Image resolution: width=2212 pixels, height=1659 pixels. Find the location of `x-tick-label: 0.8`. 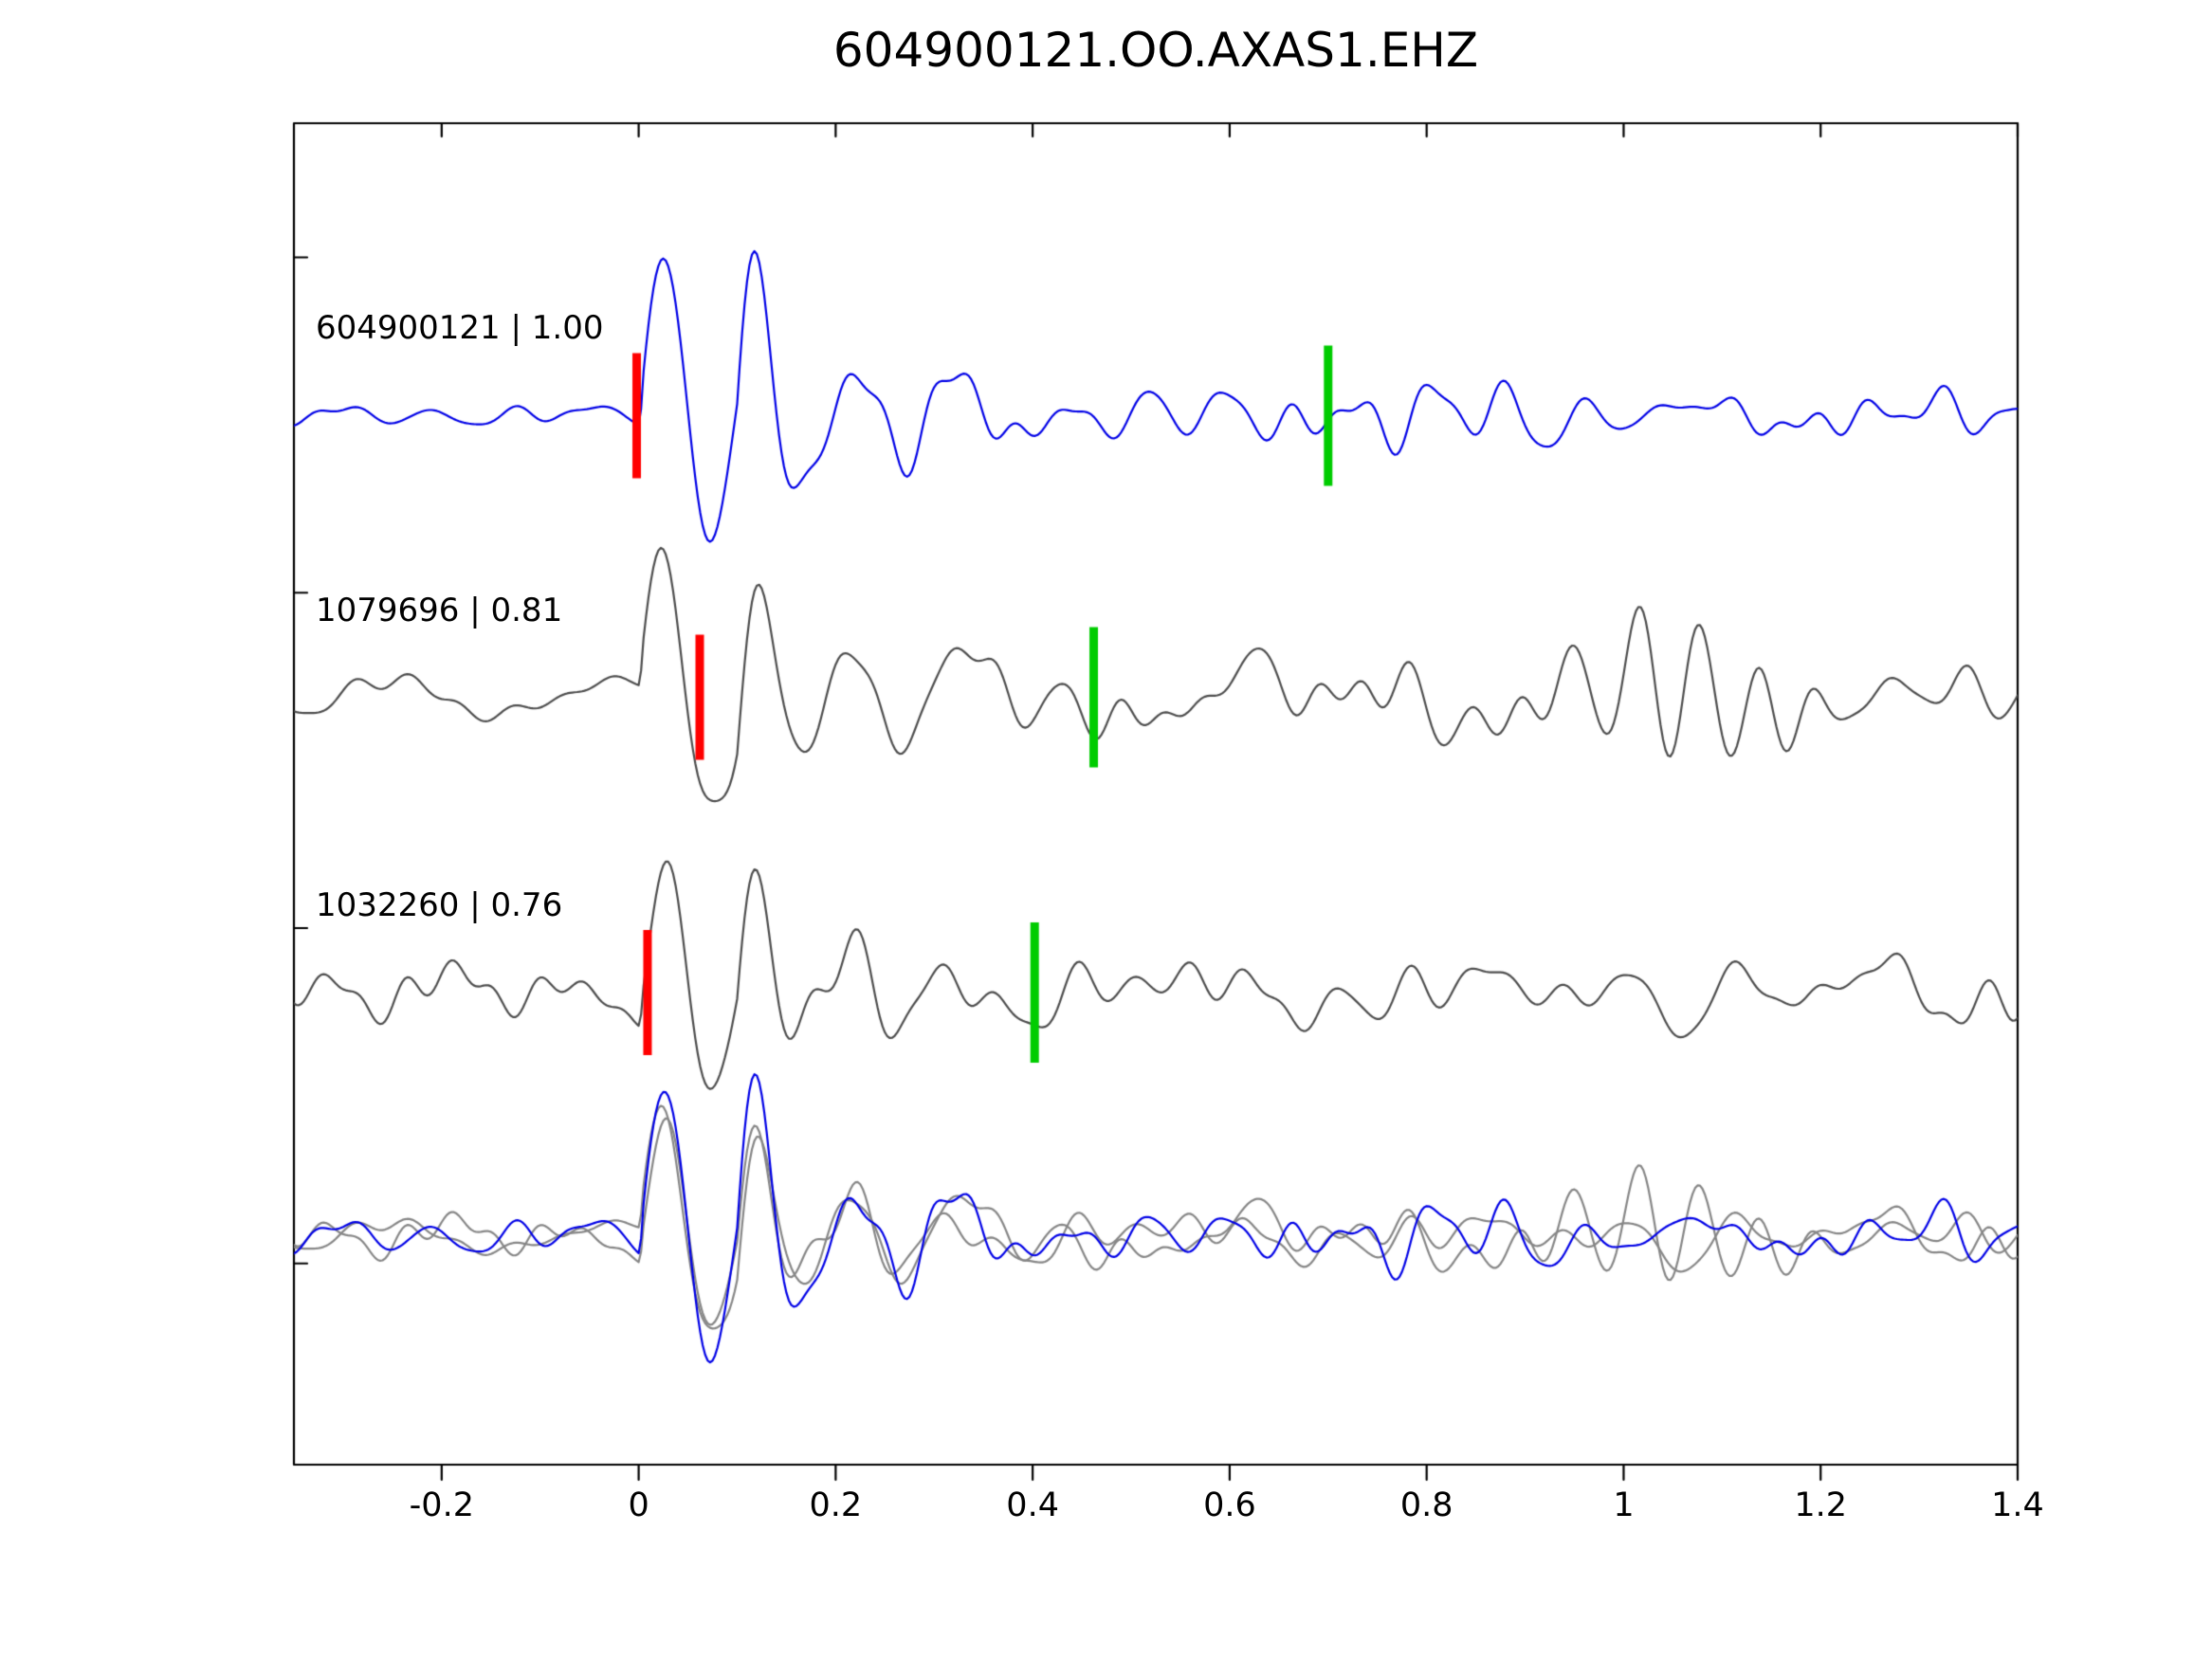

x-tick-label: 0.8 is located at coordinates (1426, 1505).